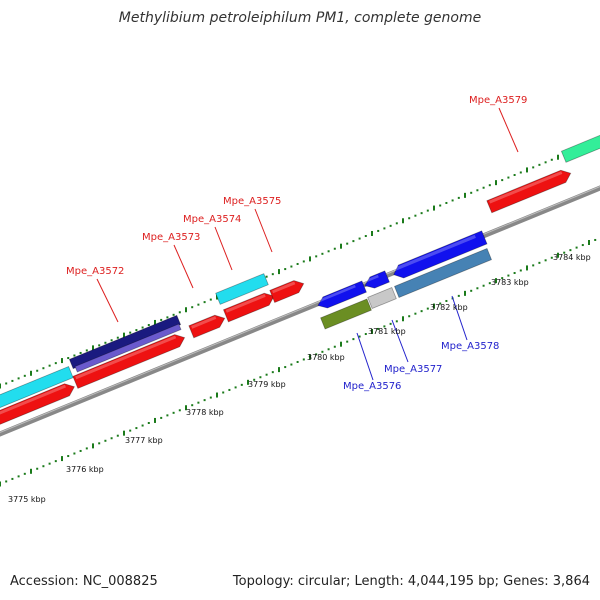 The height and width of the screenshot is (600, 600). Describe the element at coordinates (572, 257) in the screenshot. I see `kbp-label: 3784 kbp` at that location.